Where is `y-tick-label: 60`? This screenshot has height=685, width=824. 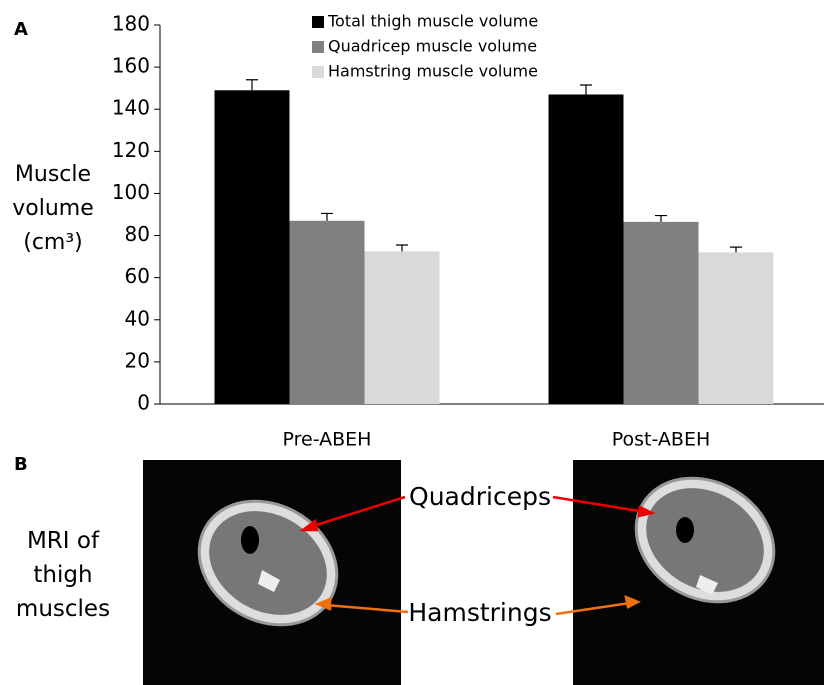 y-tick-label: 60 is located at coordinates (137, 276).